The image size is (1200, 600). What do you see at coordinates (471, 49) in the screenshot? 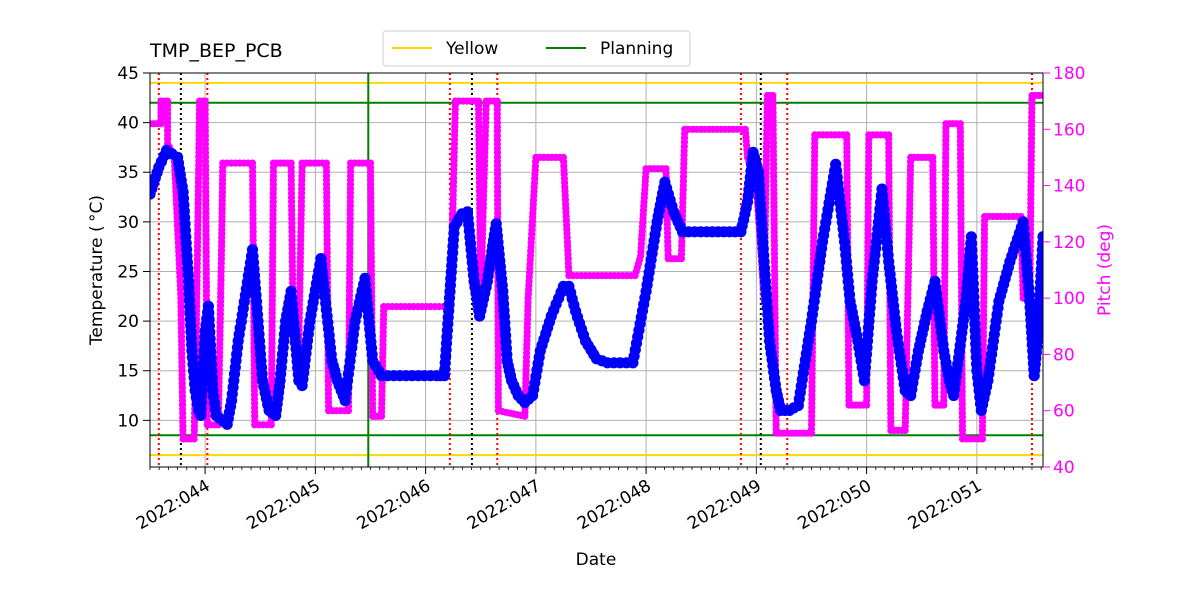
I see `legend-label-yellow: Yellow` at bounding box center [471, 49].